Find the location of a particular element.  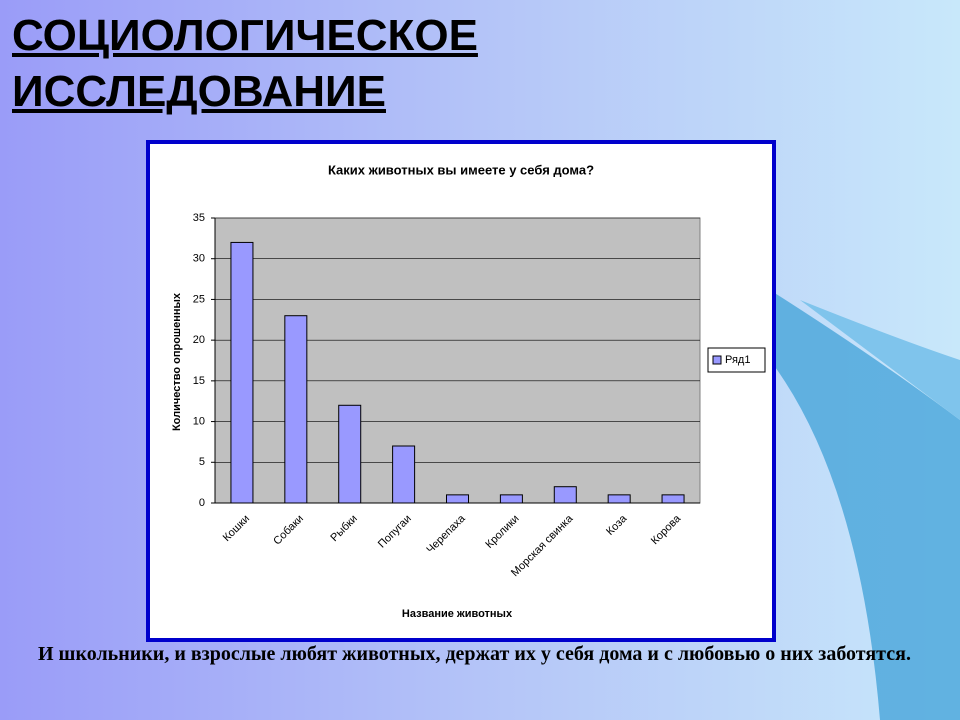

y-tick-label: 10 is located at coordinates (199, 421).